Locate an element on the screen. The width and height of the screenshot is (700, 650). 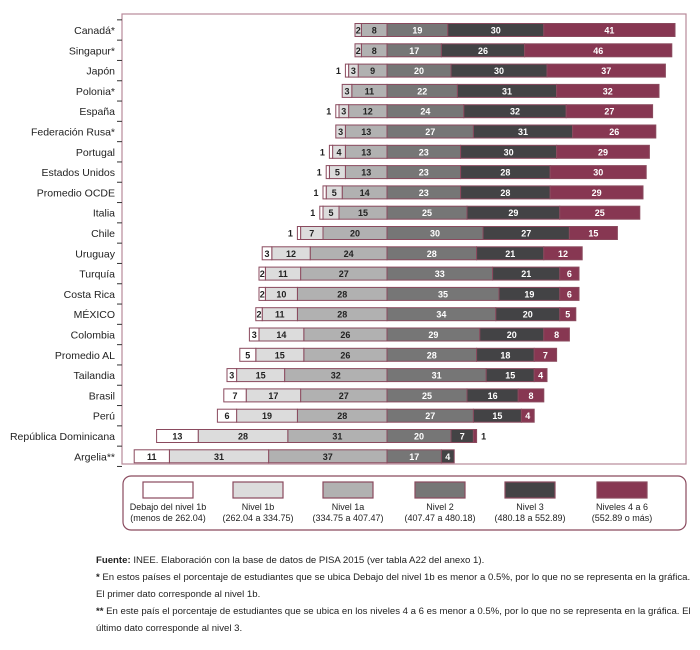
bar-row-promedio-al: 26 15 5 28 18 7 is located at coordinates (398, 354).